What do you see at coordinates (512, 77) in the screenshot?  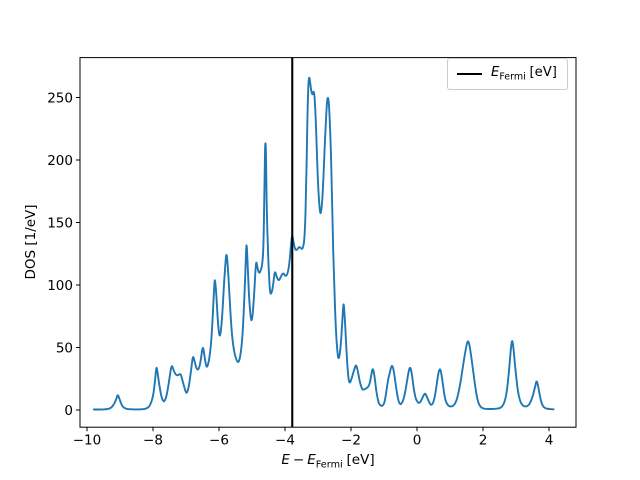 I see `legend-fermi-subscript: Fermi` at bounding box center [512, 77].